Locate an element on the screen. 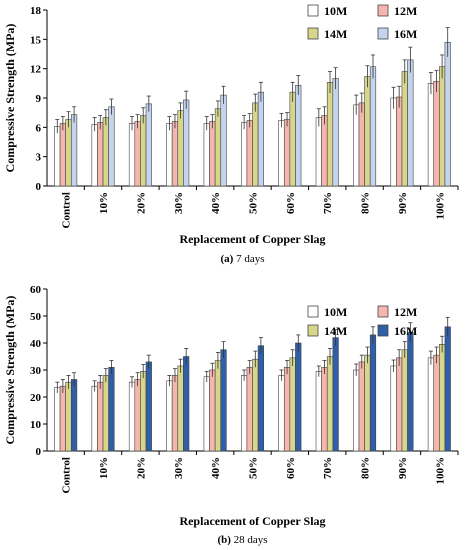 The width and height of the screenshot is (468, 550). legend-swatch-12m is located at coordinates (383, 10).